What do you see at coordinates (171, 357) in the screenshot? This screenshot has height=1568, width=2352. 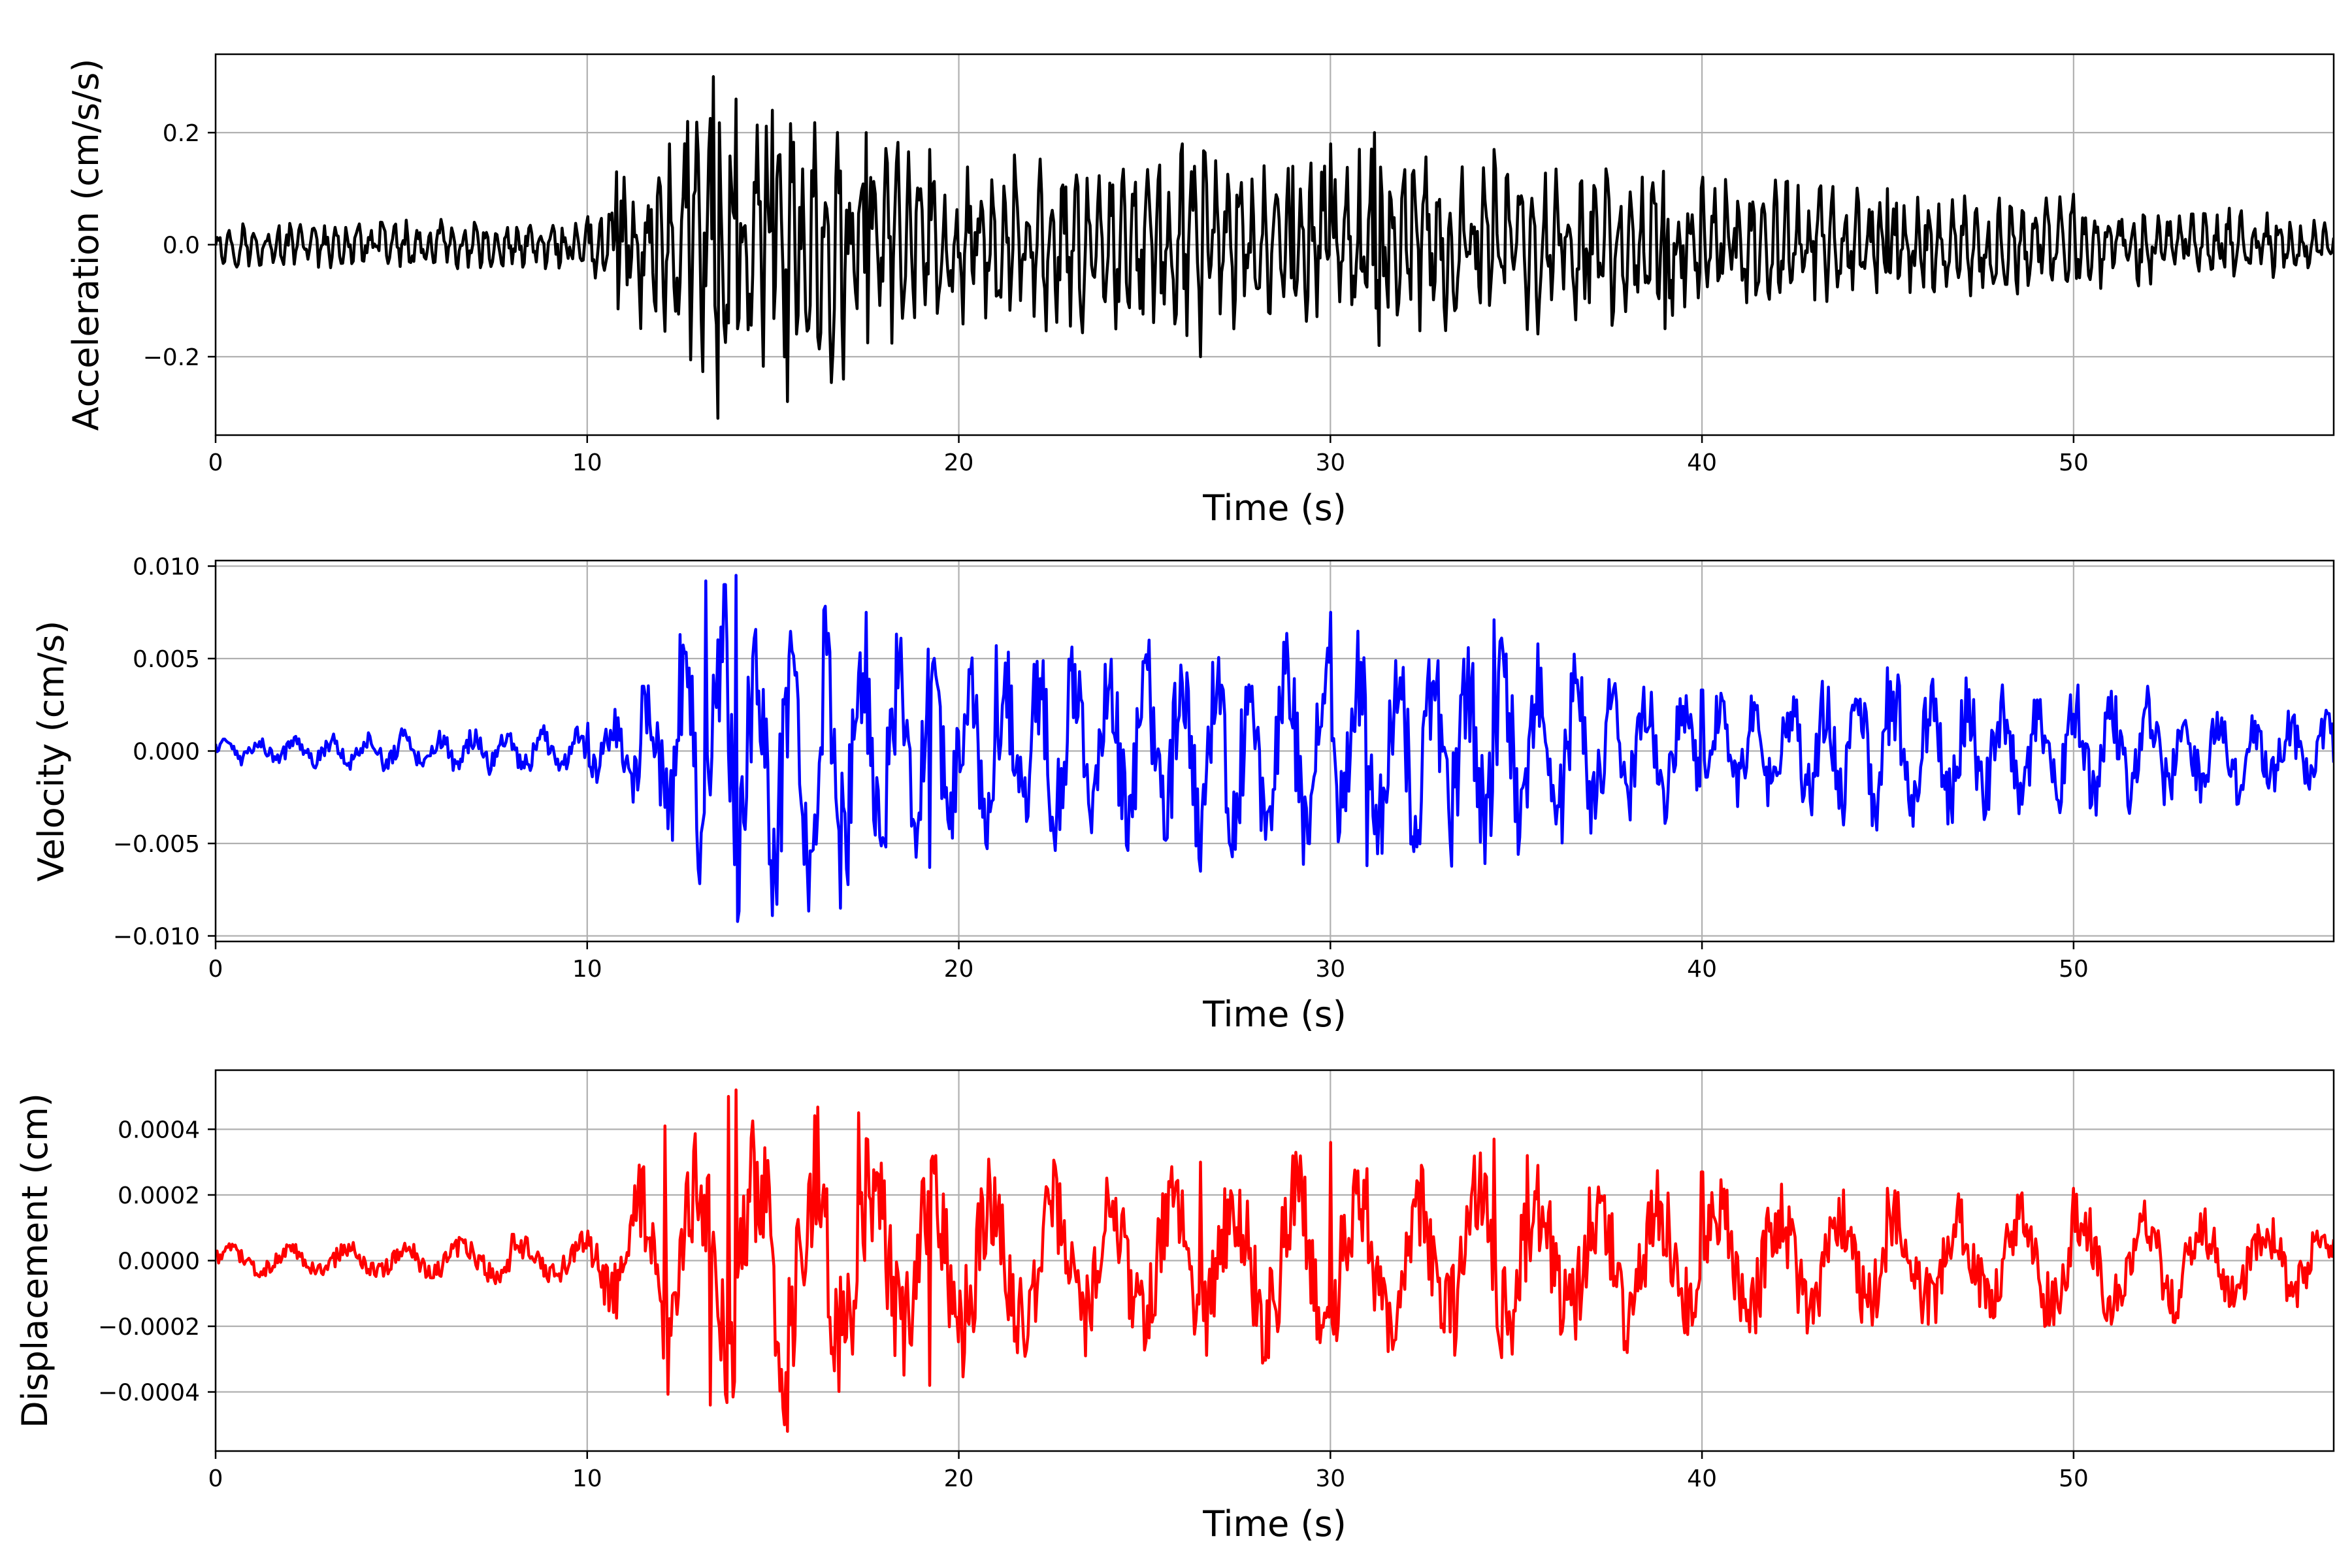 I see `y-tick-label: −0.2` at bounding box center [171, 357].